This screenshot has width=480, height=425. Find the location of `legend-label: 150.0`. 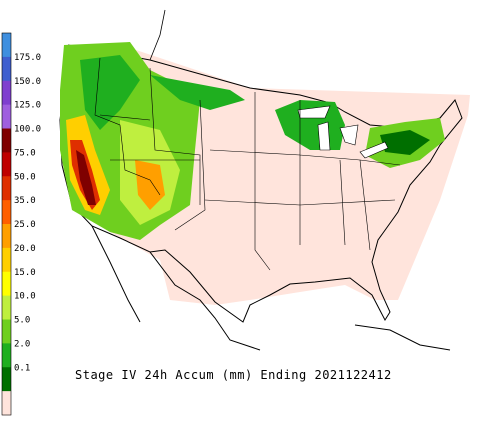

legend-label: 150.0 is located at coordinates (27, 82).